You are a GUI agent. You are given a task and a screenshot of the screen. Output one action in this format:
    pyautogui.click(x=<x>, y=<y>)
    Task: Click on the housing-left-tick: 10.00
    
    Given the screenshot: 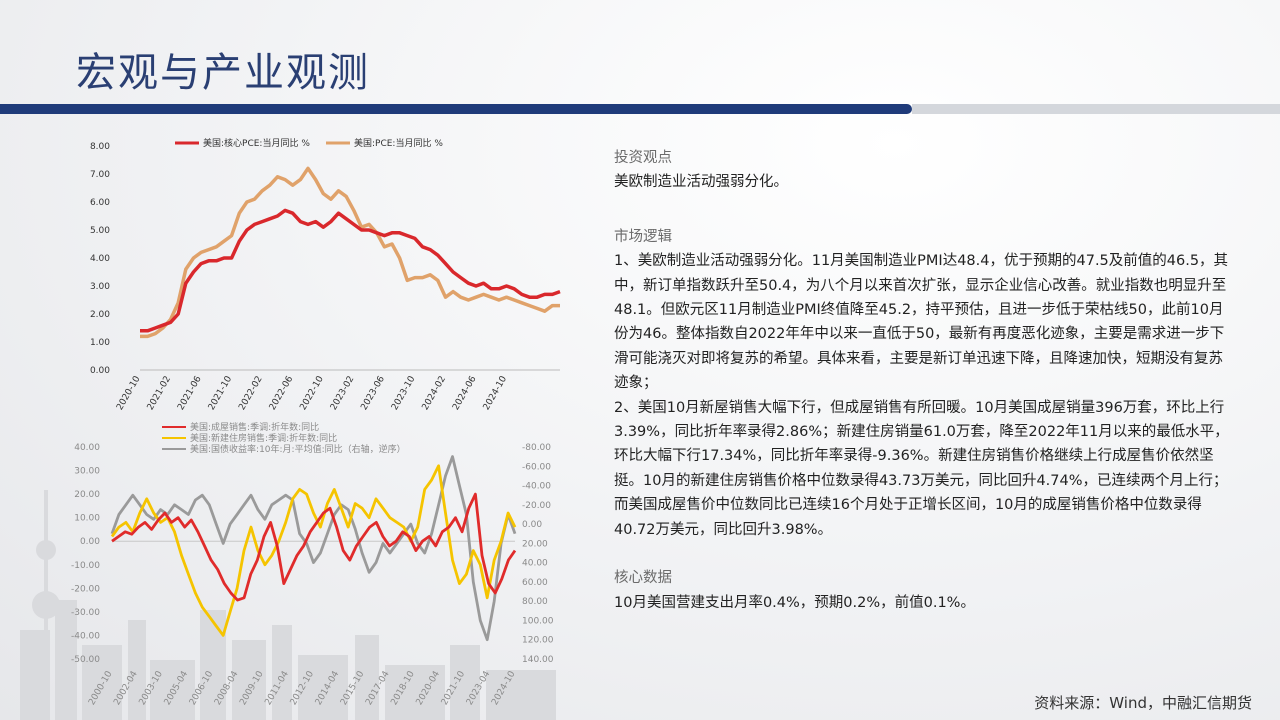 What is the action you would take?
    pyautogui.click(x=87, y=519)
    